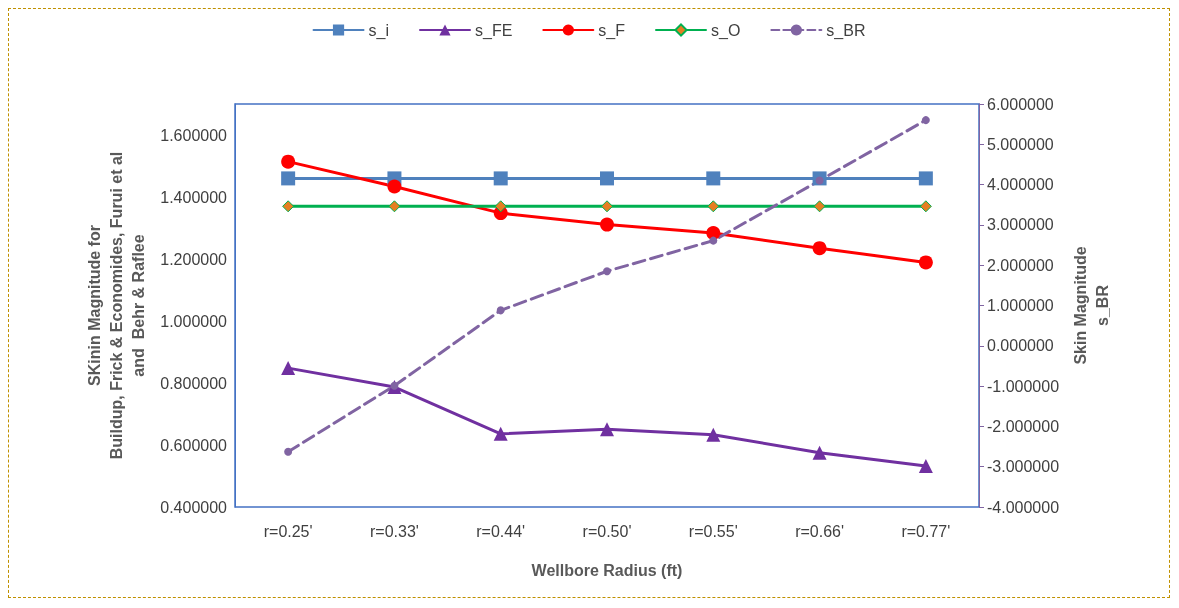  I want to click on legend-label: s_F, so click(612, 30).